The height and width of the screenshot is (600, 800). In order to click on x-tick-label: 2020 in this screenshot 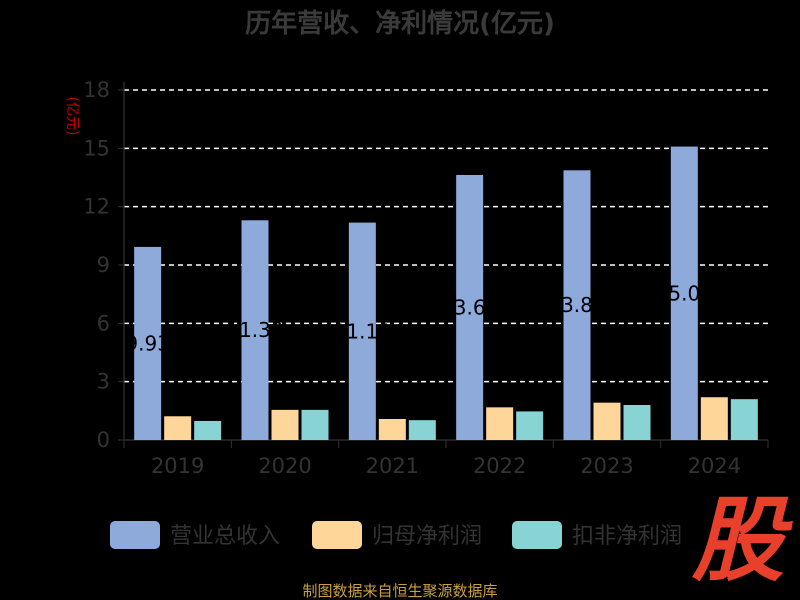, I will do `click(284, 466)`.